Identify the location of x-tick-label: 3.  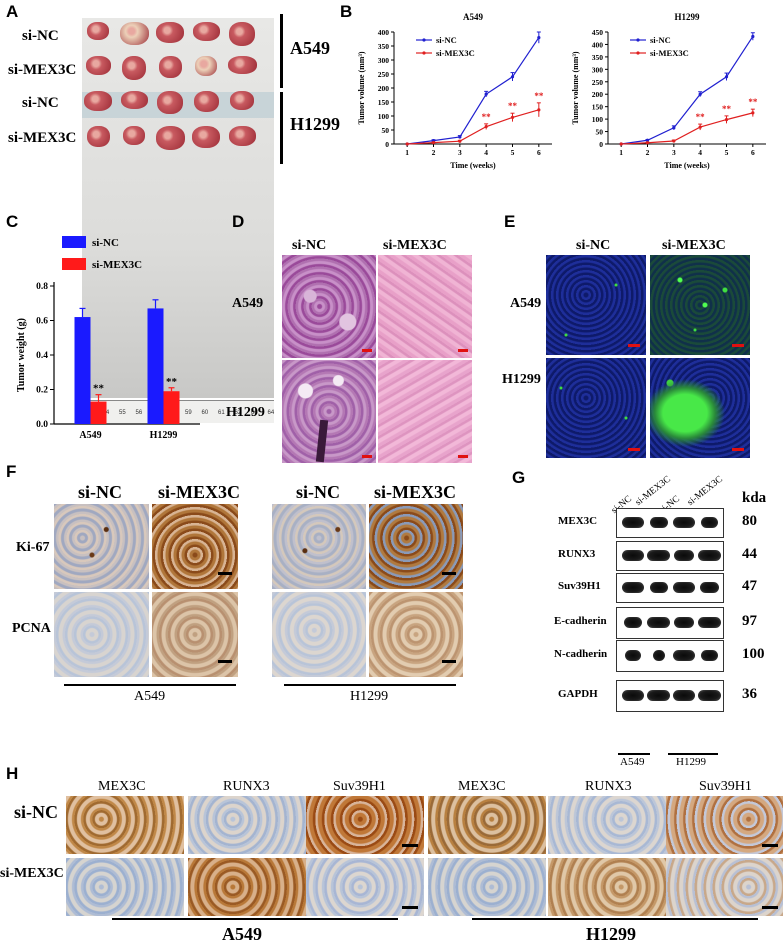
(460, 152).